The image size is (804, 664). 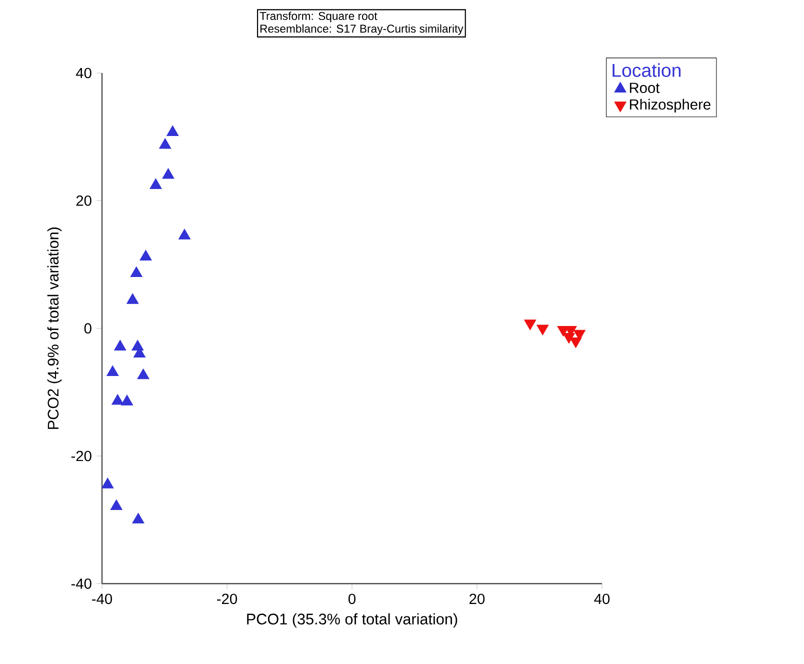 I want to click on y-tick-label: -20, so click(x=81, y=456).